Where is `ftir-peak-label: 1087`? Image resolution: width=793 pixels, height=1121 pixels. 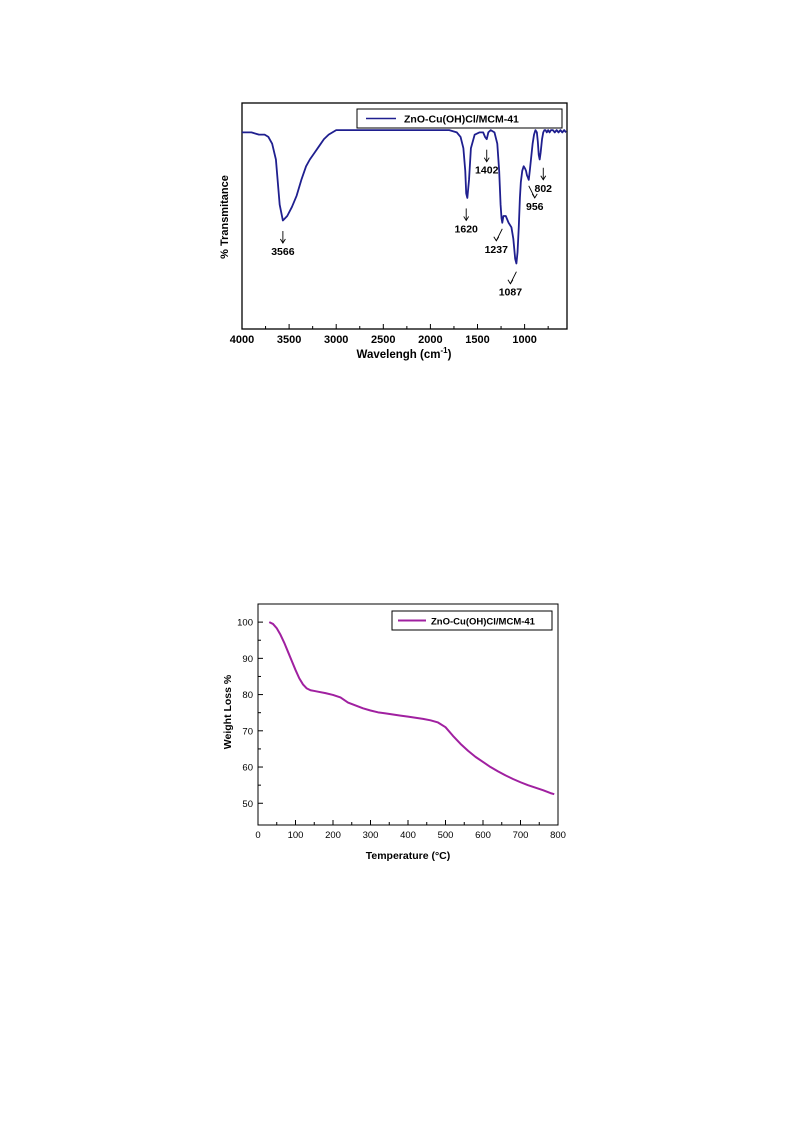 ftir-peak-label: 1087 is located at coordinates (511, 293).